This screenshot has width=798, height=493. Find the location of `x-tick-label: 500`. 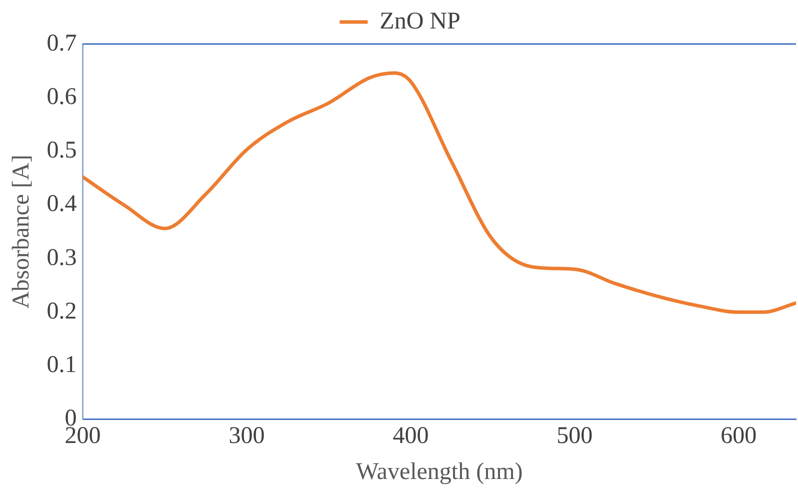

x-tick-label: 500 is located at coordinates (574, 436).